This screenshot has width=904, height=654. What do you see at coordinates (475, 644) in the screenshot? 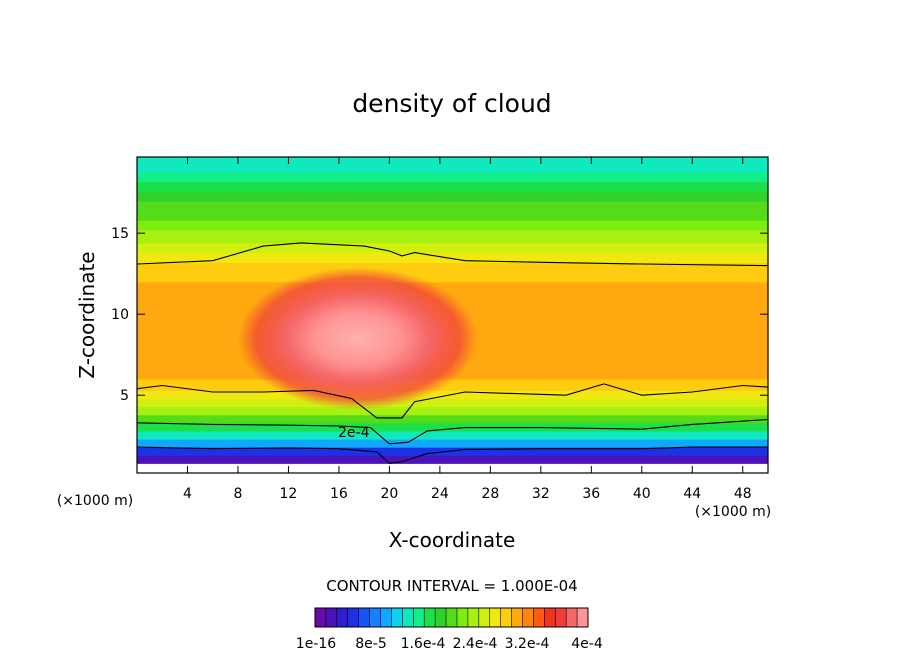
I see `colorbar-label: 2.4e-4` at bounding box center [475, 644].